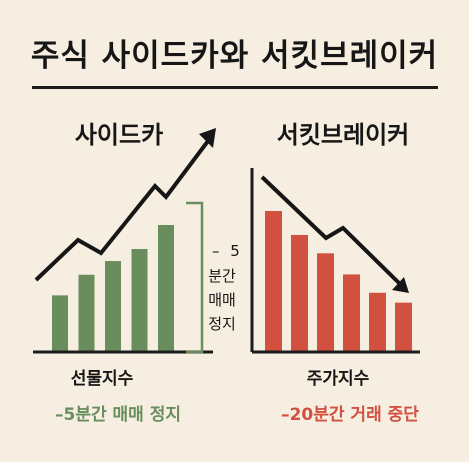 The width and height of the screenshot is (469, 462). What do you see at coordinates (117, 415) in the screenshot?
I see `sidecar-footnote: –5분간 매매 정지` at bounding box center [117, 415].